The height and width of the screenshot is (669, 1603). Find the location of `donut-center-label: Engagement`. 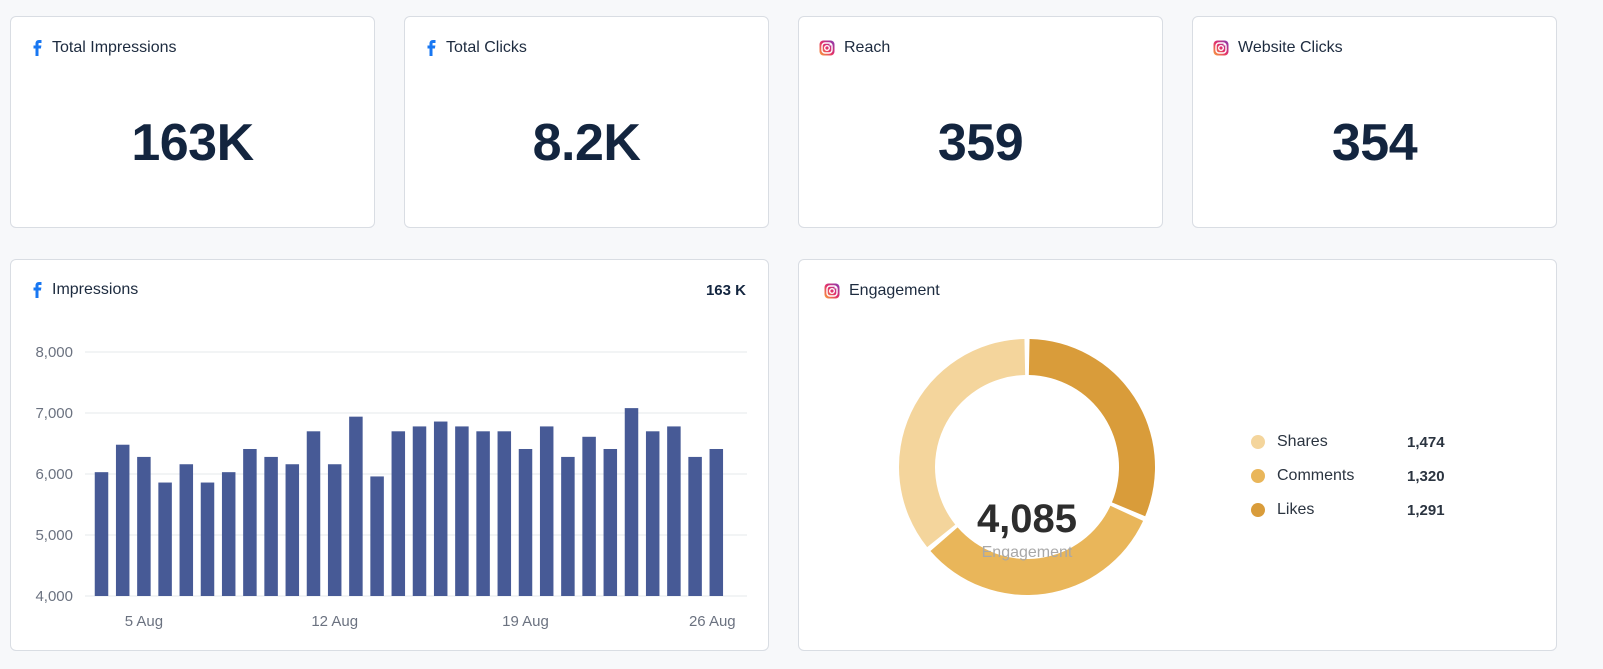

donut-center-label: Engagement is located at coordinates (1027, 552).